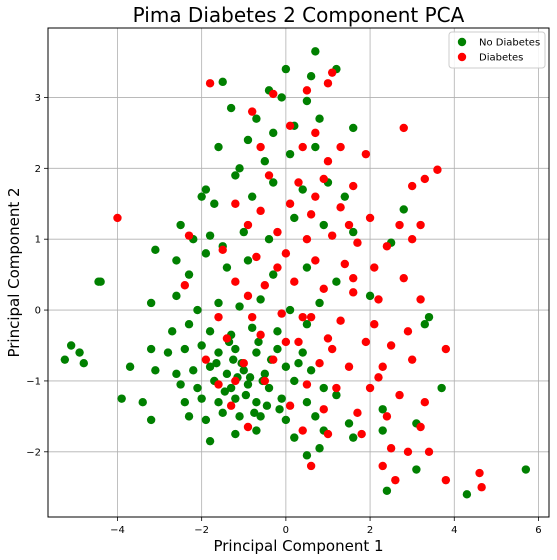 This screenshot has width=557, height=560. What do you see at coordinates (298, 546) in the screenshot?
I see `x-axis-label: Principal Component 1` at bounding box center [298, 546].